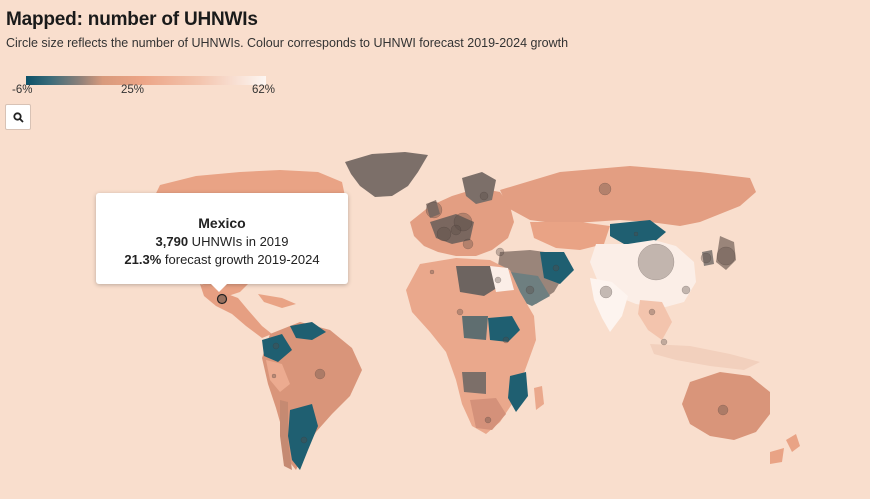 The image size is (870, 499). I want to click on iran-circle, so click(556, 268).